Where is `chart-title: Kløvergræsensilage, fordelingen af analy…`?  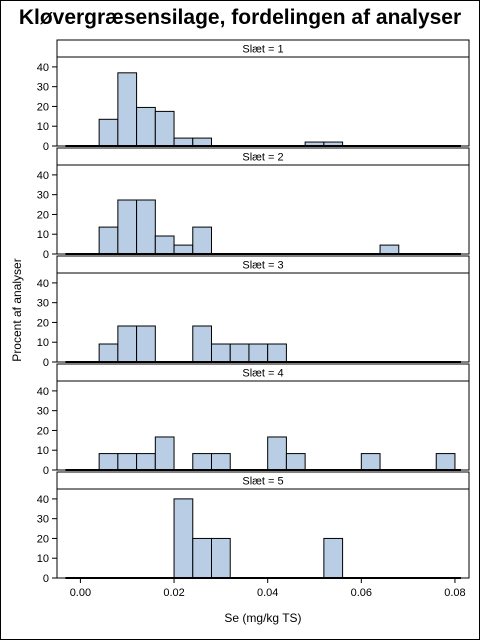 chart-title: Kløvergræsensilage, fordelingen af analy… is located at coordinates (240, 17).